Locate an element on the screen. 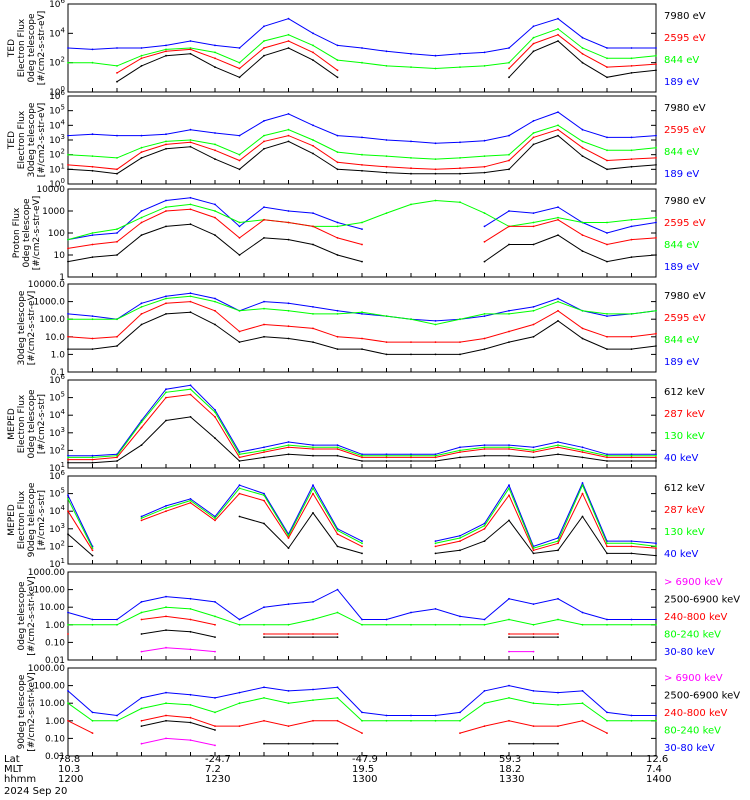 This screenshot has width=750, height=800. footer-value: 19.5 is located at coordinates (363, 769).